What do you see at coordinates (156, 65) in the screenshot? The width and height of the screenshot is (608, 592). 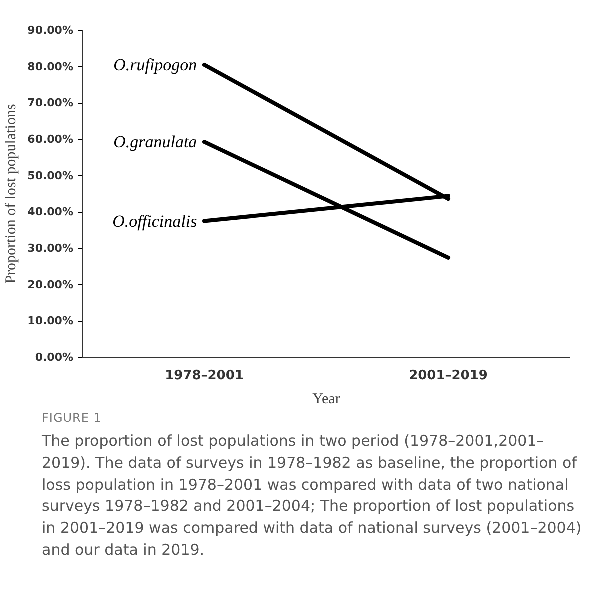 I see `series-label: O.rufipogon` at bounding box center [156, 65].